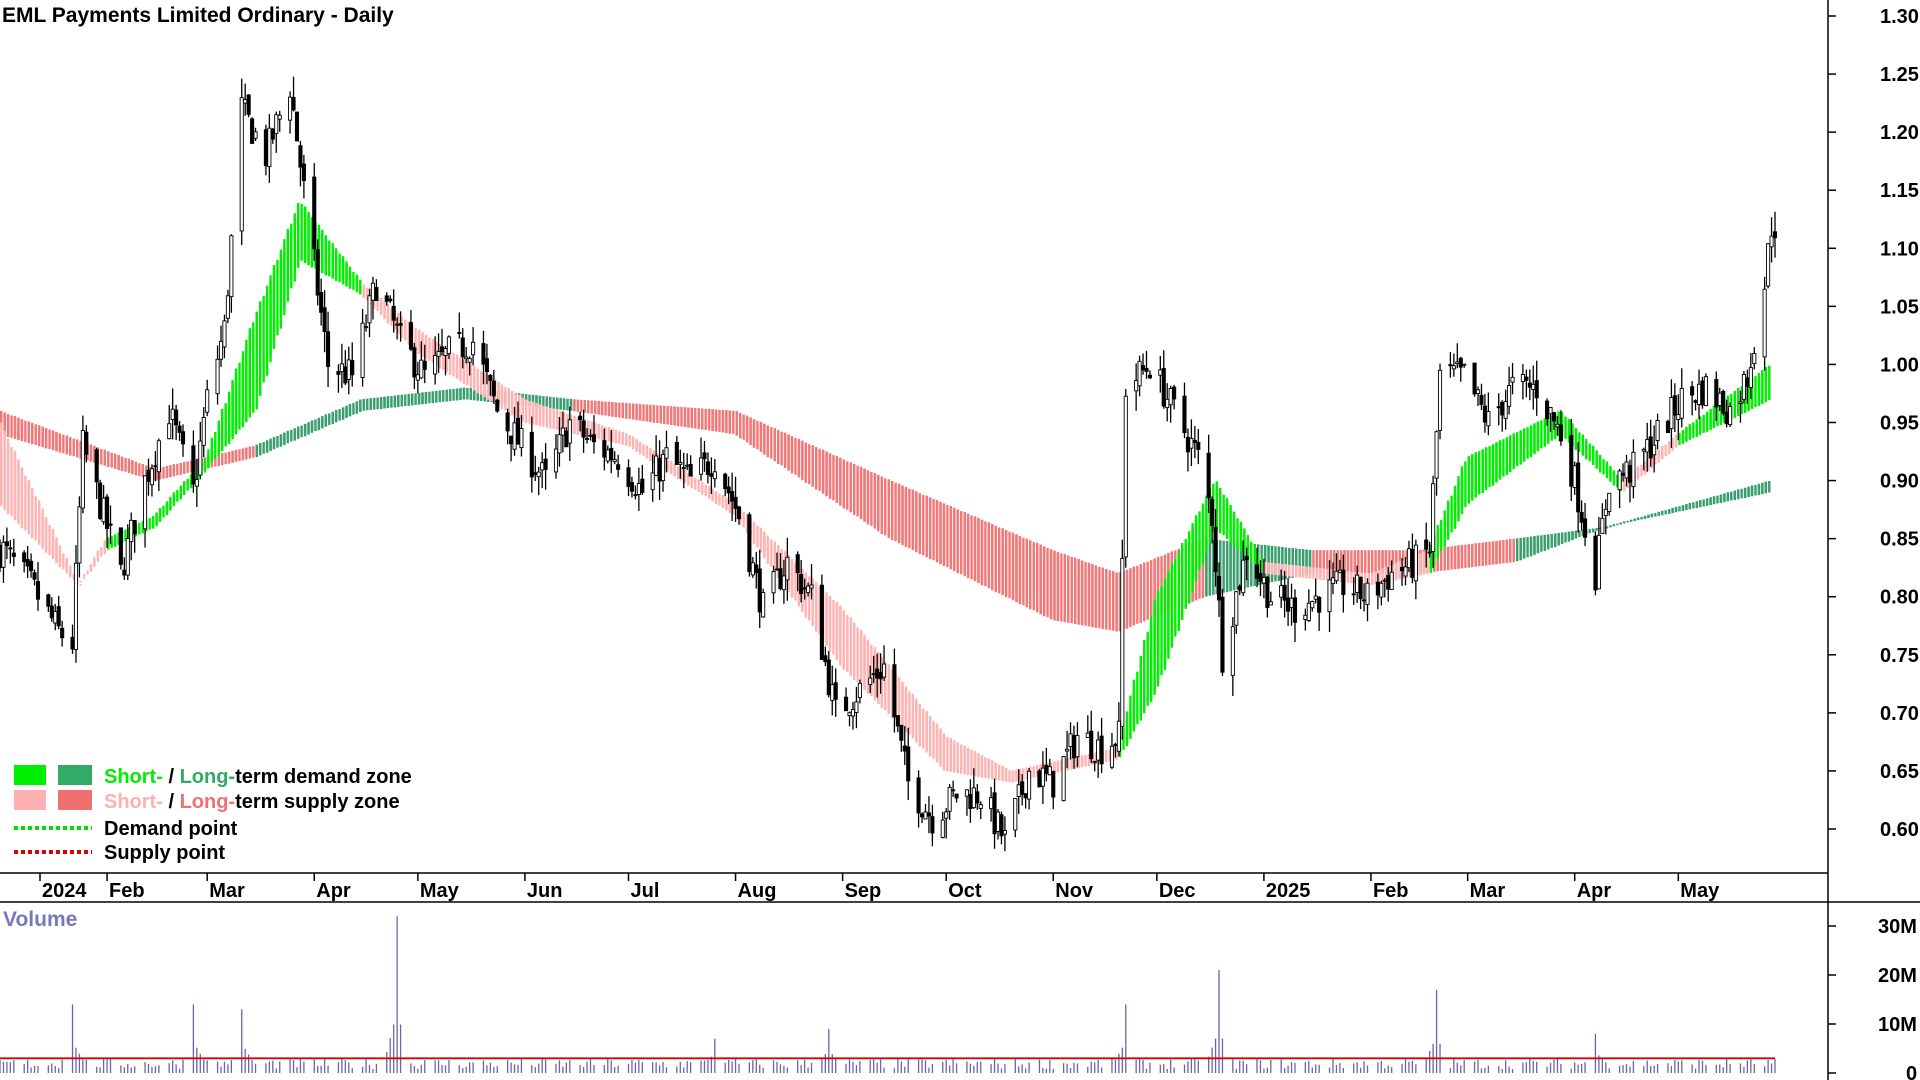 This screenshot has height=1080, width=1920. Describe the element at coordinates (171, 802) in the screenshot. I see `legend-sep-text: /` at that location.